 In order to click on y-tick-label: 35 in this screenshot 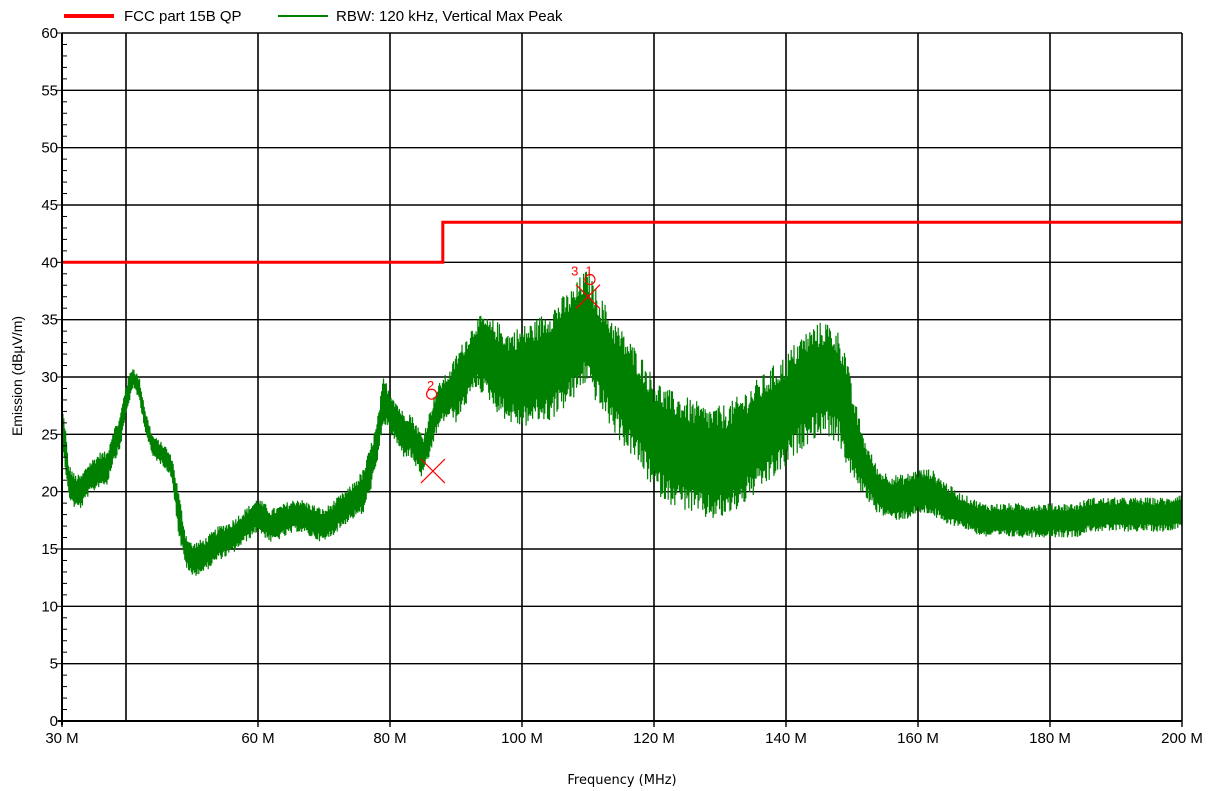, I will do `click(49, 320)`.